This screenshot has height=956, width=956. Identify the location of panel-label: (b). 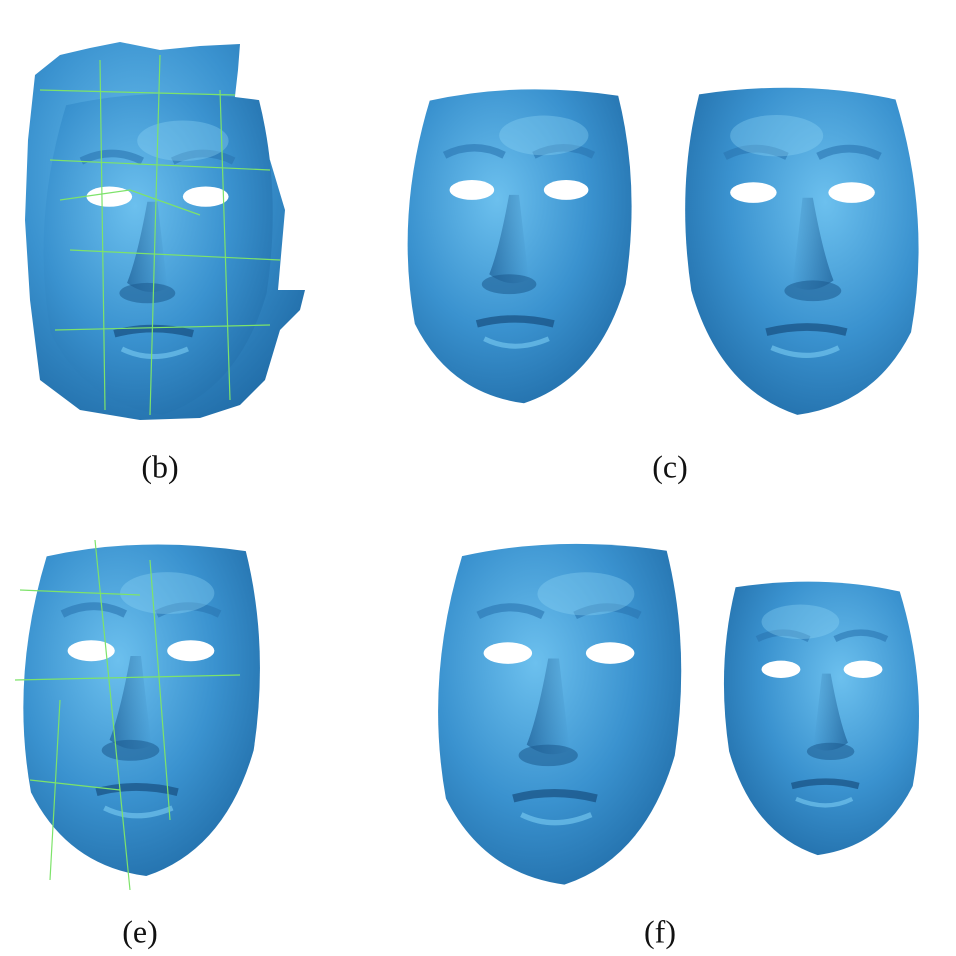
(159, 466).